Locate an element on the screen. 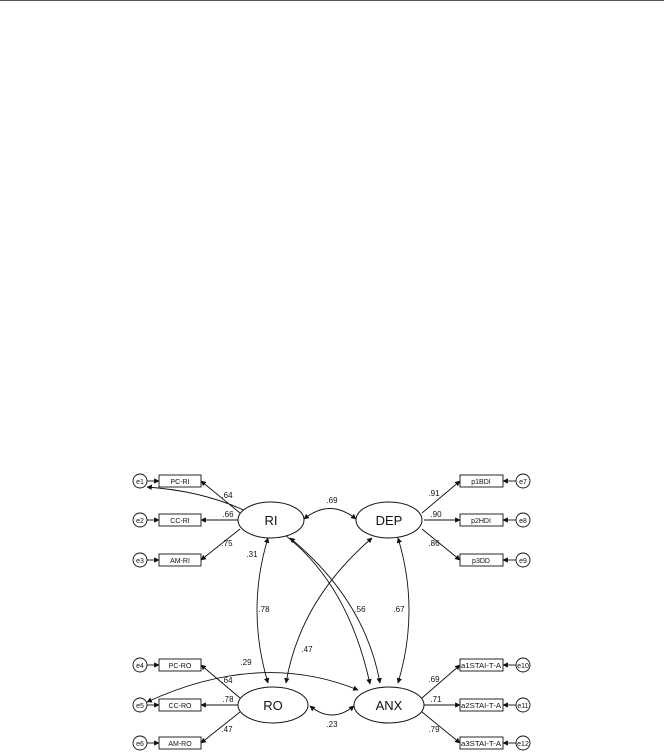  error-e6-label: e6 is located at coordinates (140, 744).